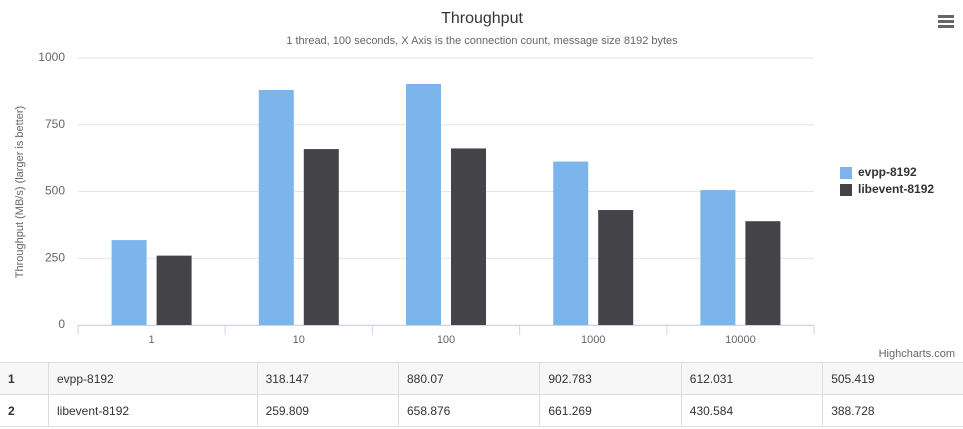 The height and width of the screenshot is (429, 963). Describe the element at coordinates (468, 378) in the screenshot. I see `value-cell: 880.07` at that location.